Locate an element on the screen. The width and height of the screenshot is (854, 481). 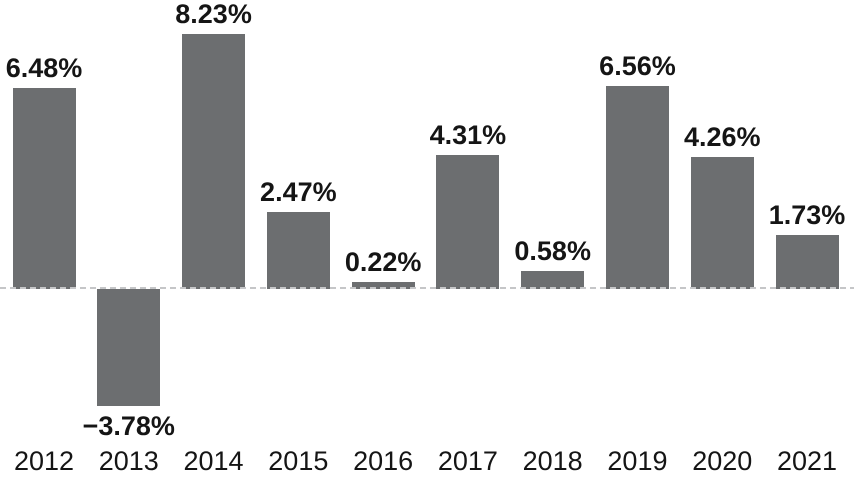
year-label: 2017 is located at coordinates (467, 461).